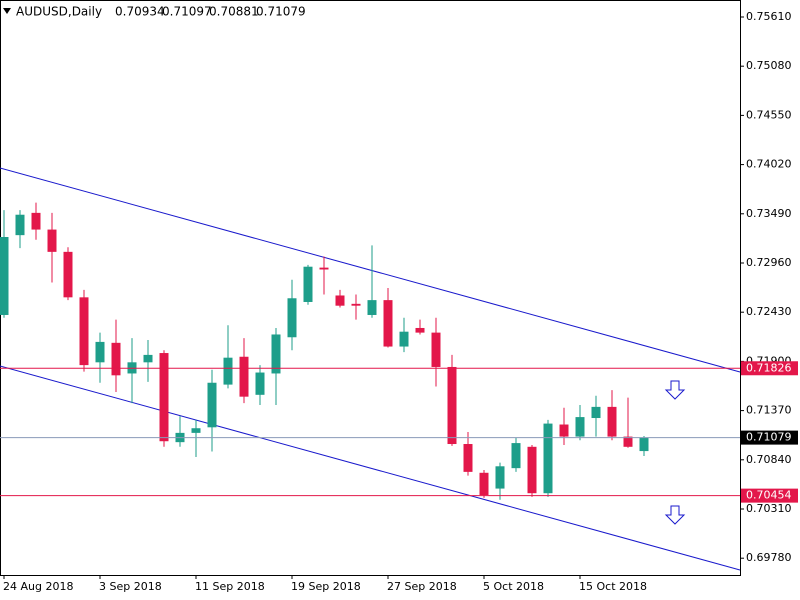  I want to click on y-tick-label: 0.74020, so click(769, 164).